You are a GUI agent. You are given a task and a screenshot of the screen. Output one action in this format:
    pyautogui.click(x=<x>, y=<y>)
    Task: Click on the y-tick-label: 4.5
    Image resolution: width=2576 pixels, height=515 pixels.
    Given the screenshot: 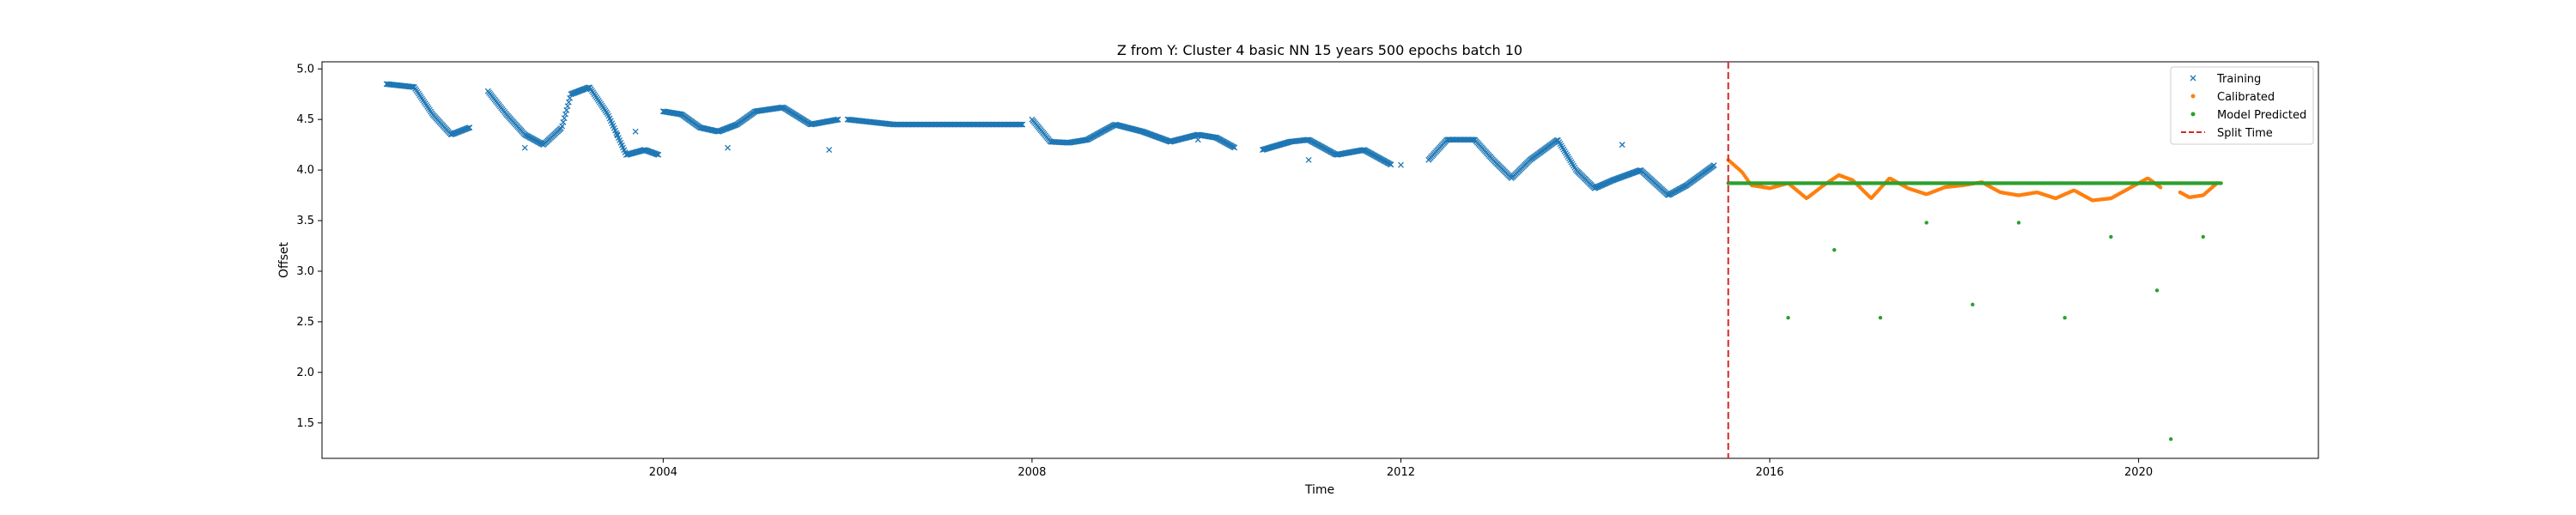 What is the action you would take?
    pyautogui.click(x=305, y=119)
    